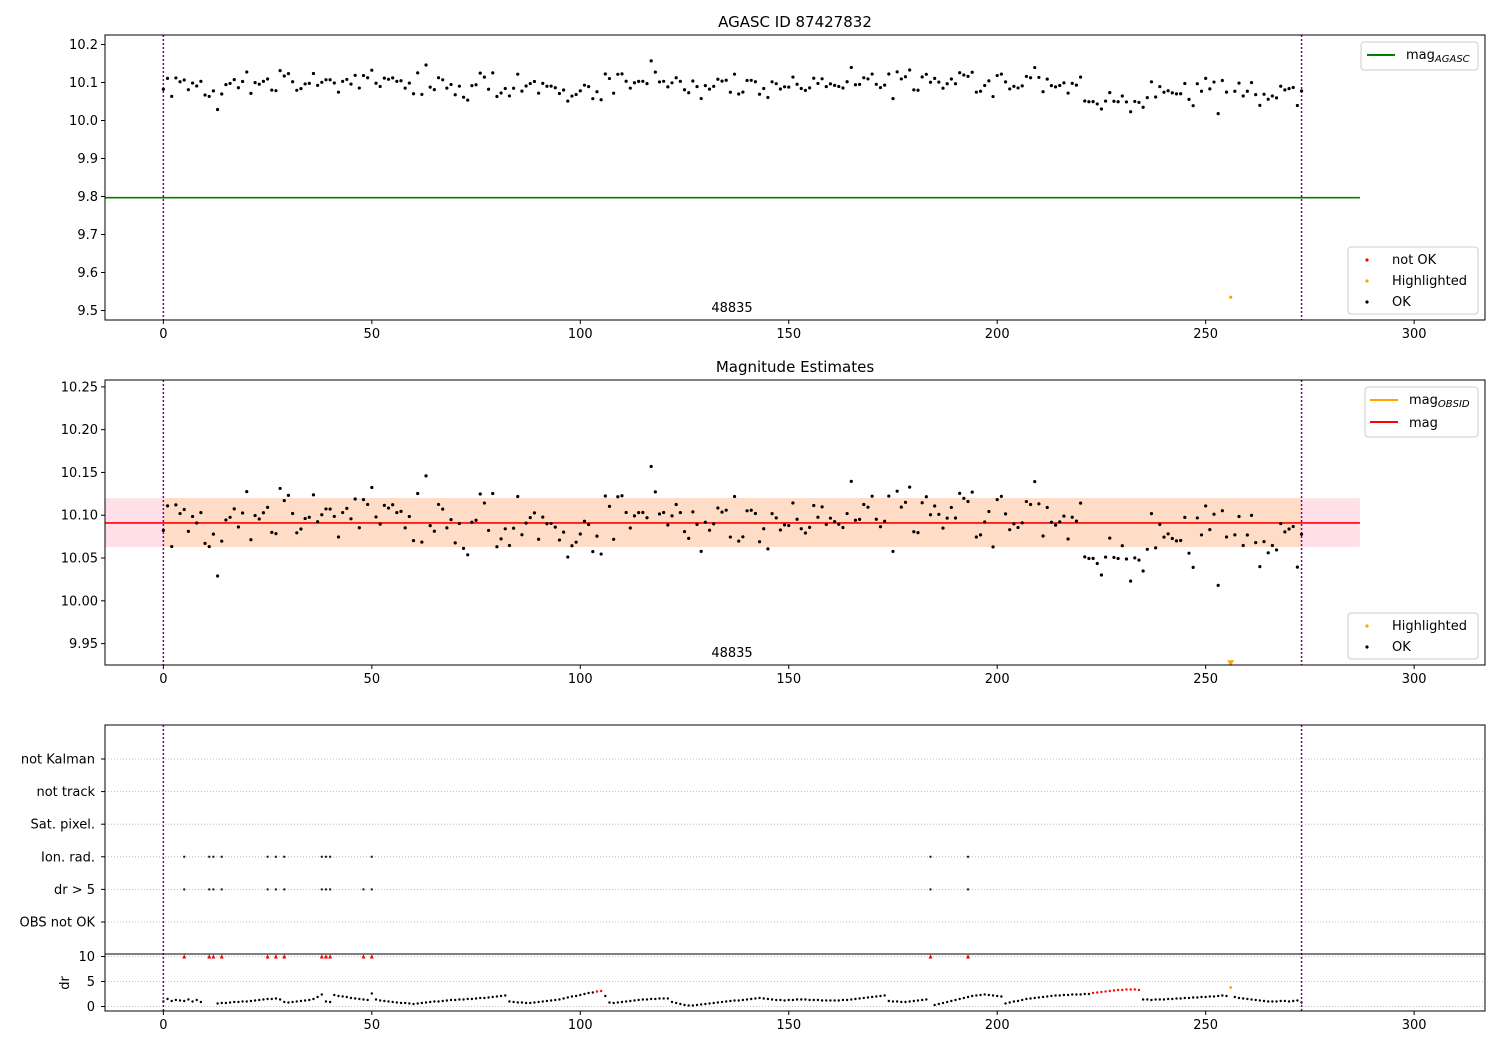 This screenshot has height=1054, width=1500. I want to click on panel-agasc-y-axis: 9.5 9.6 9.7 9.8 9.9 10.0 10.1 10.2, so click(87, 178).